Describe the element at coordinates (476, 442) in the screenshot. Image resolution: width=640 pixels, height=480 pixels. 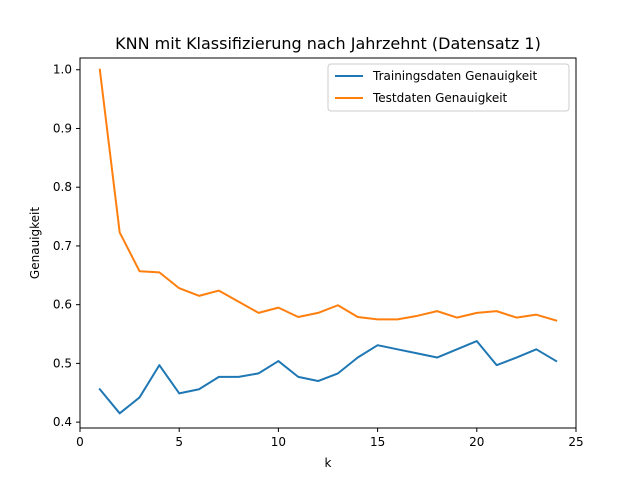
I see `x-tick-label: 20` at that location.